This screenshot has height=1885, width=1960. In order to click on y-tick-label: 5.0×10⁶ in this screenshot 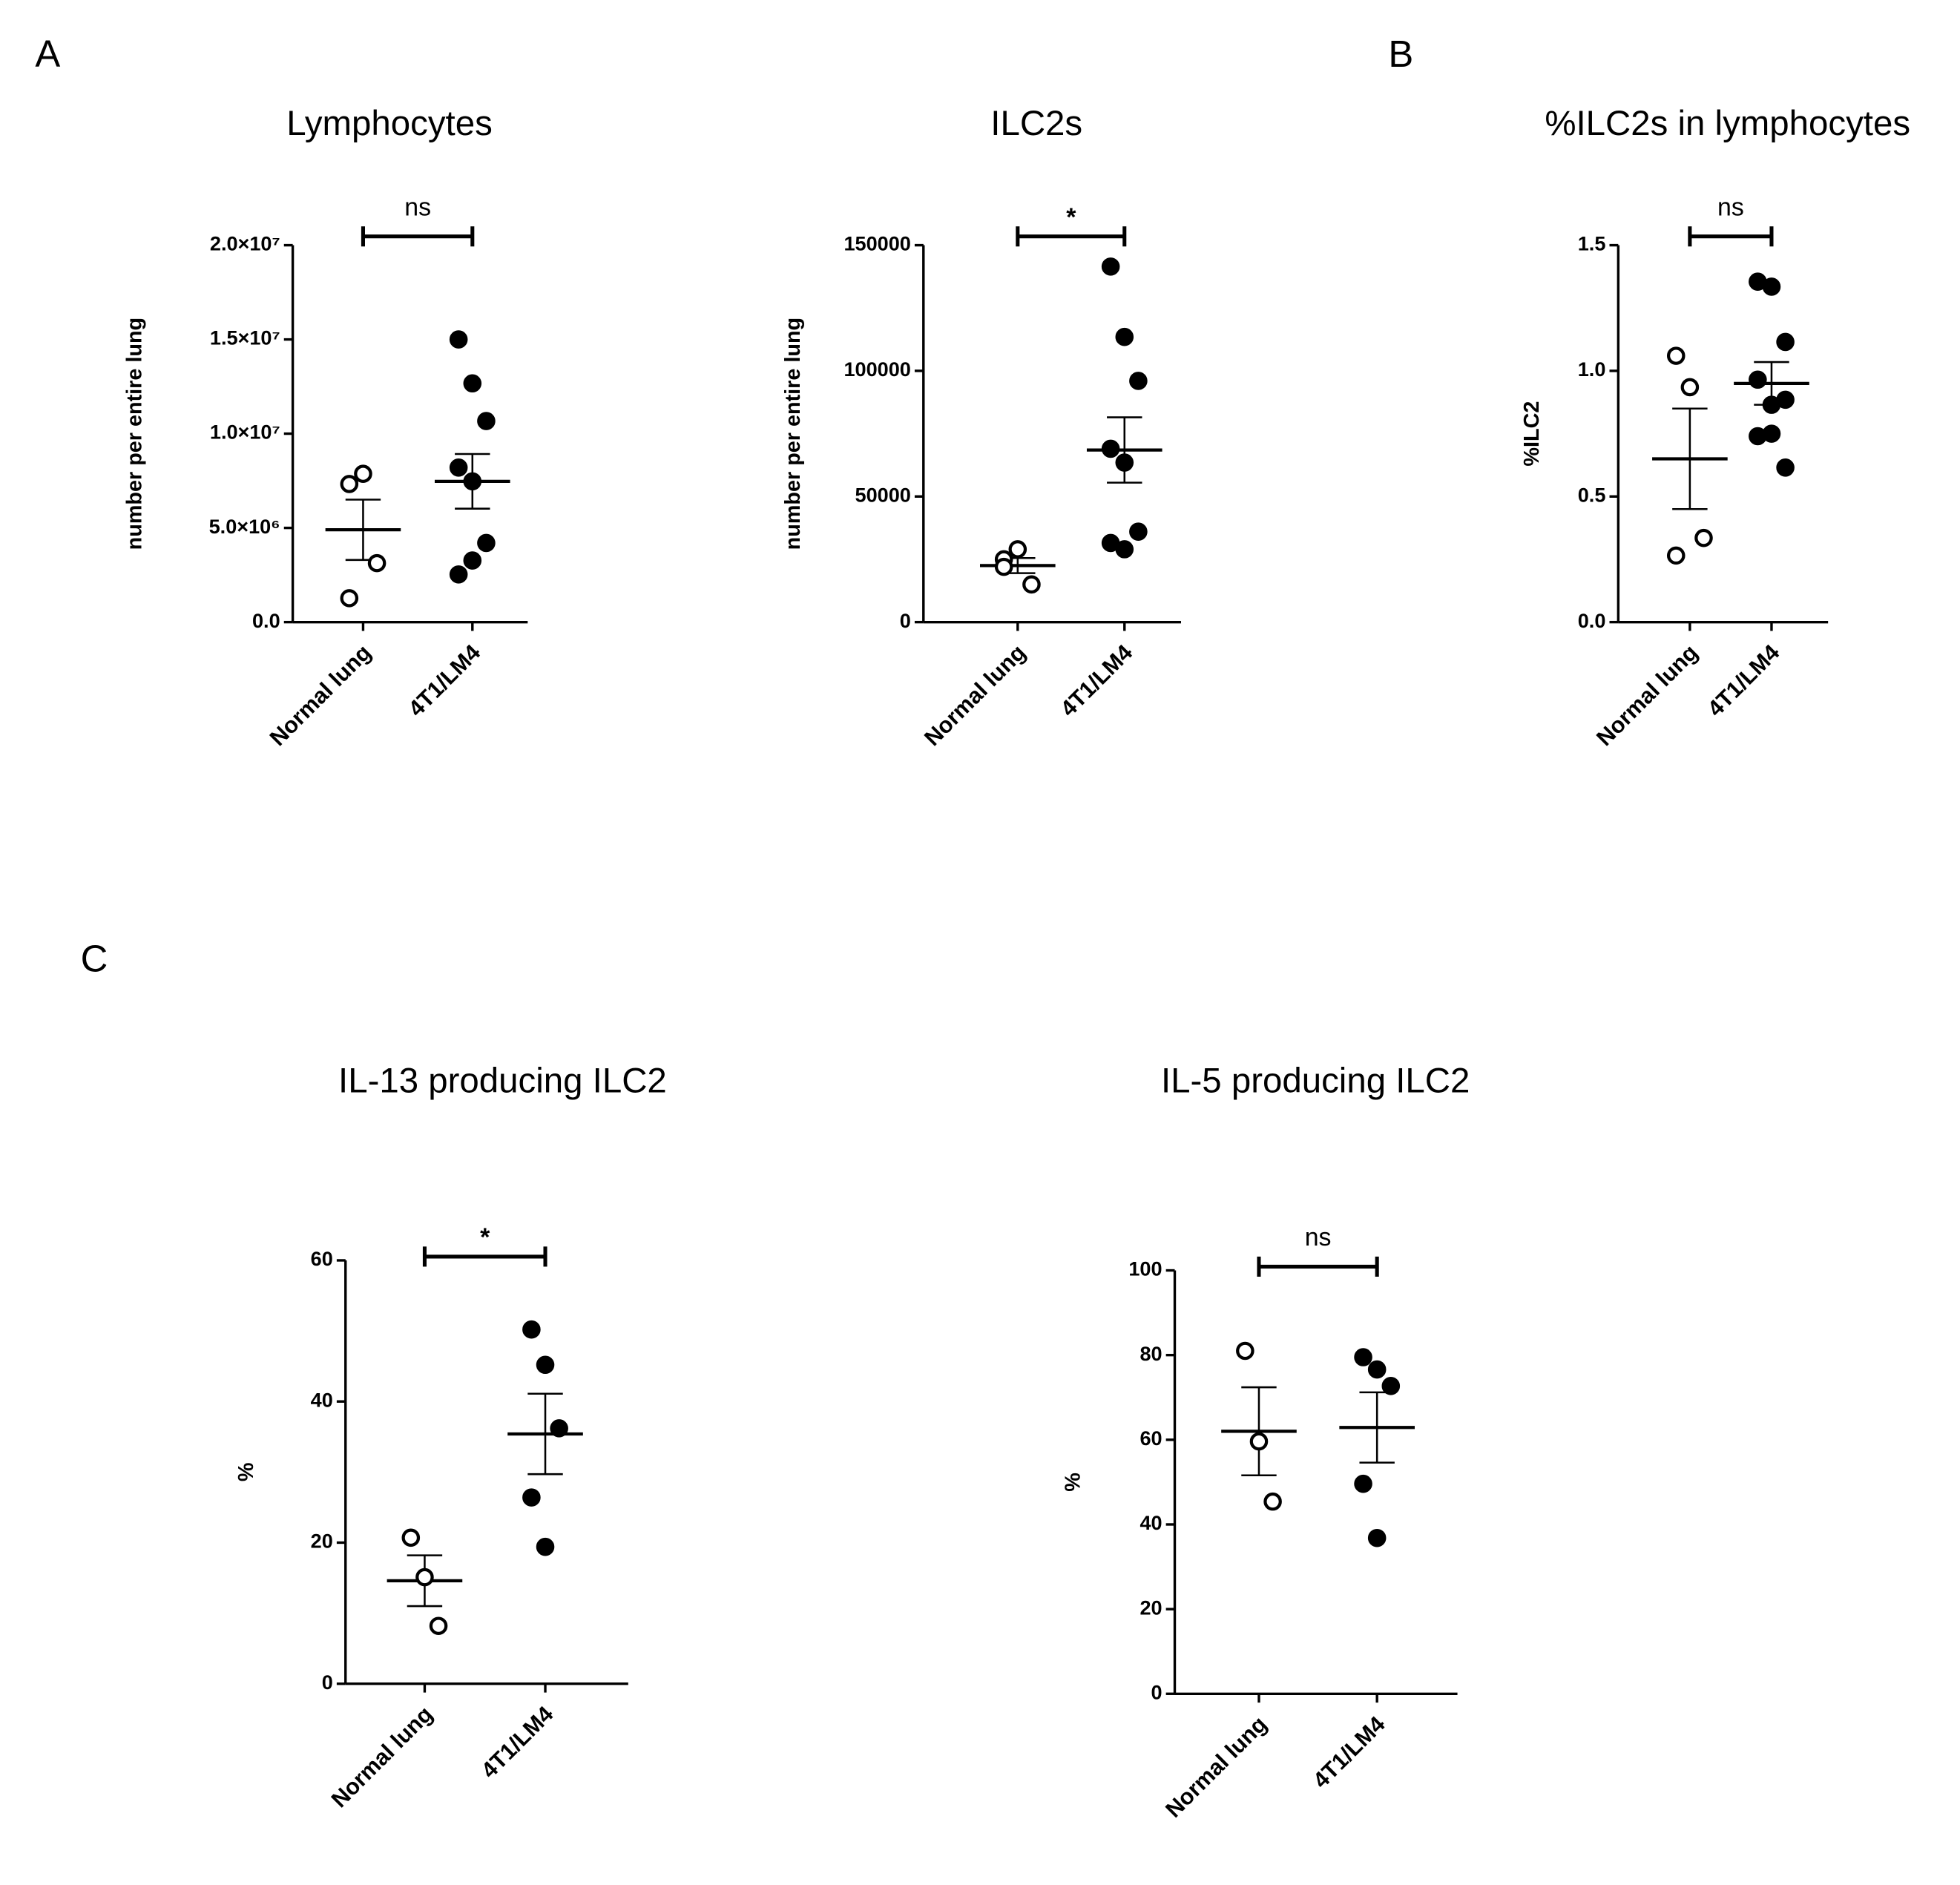, I will do `click(245, 526)`.